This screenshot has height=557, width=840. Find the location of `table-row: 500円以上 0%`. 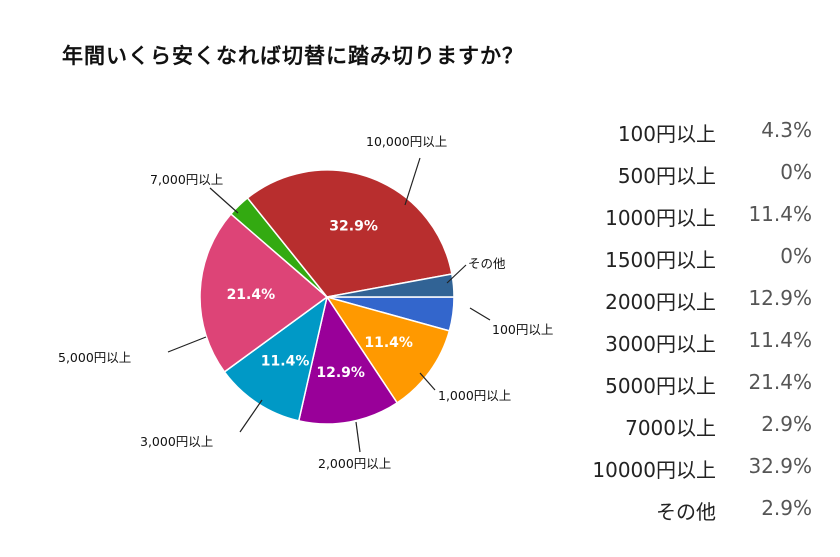

table-row: 500円以上 0% is located at coordinates (690, 173).